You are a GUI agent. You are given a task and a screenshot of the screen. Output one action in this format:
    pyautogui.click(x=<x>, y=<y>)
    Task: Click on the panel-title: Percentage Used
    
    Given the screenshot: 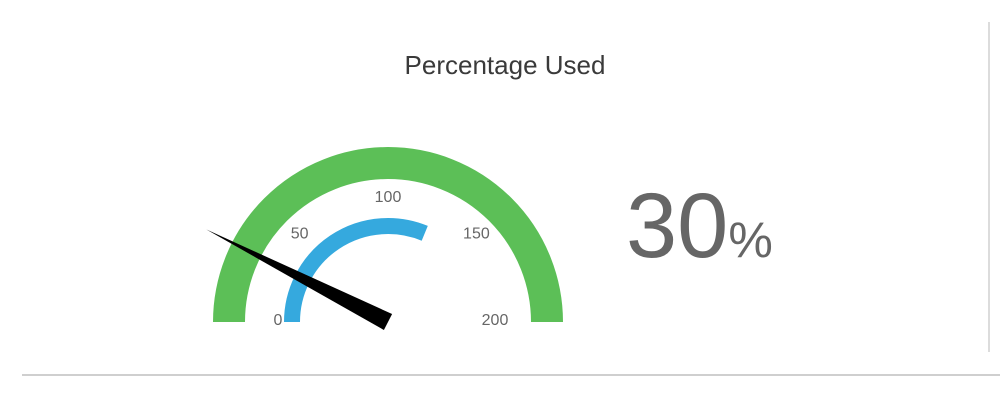 What is the action you would take?
    pyautogui.click(x=505, y=65)
    